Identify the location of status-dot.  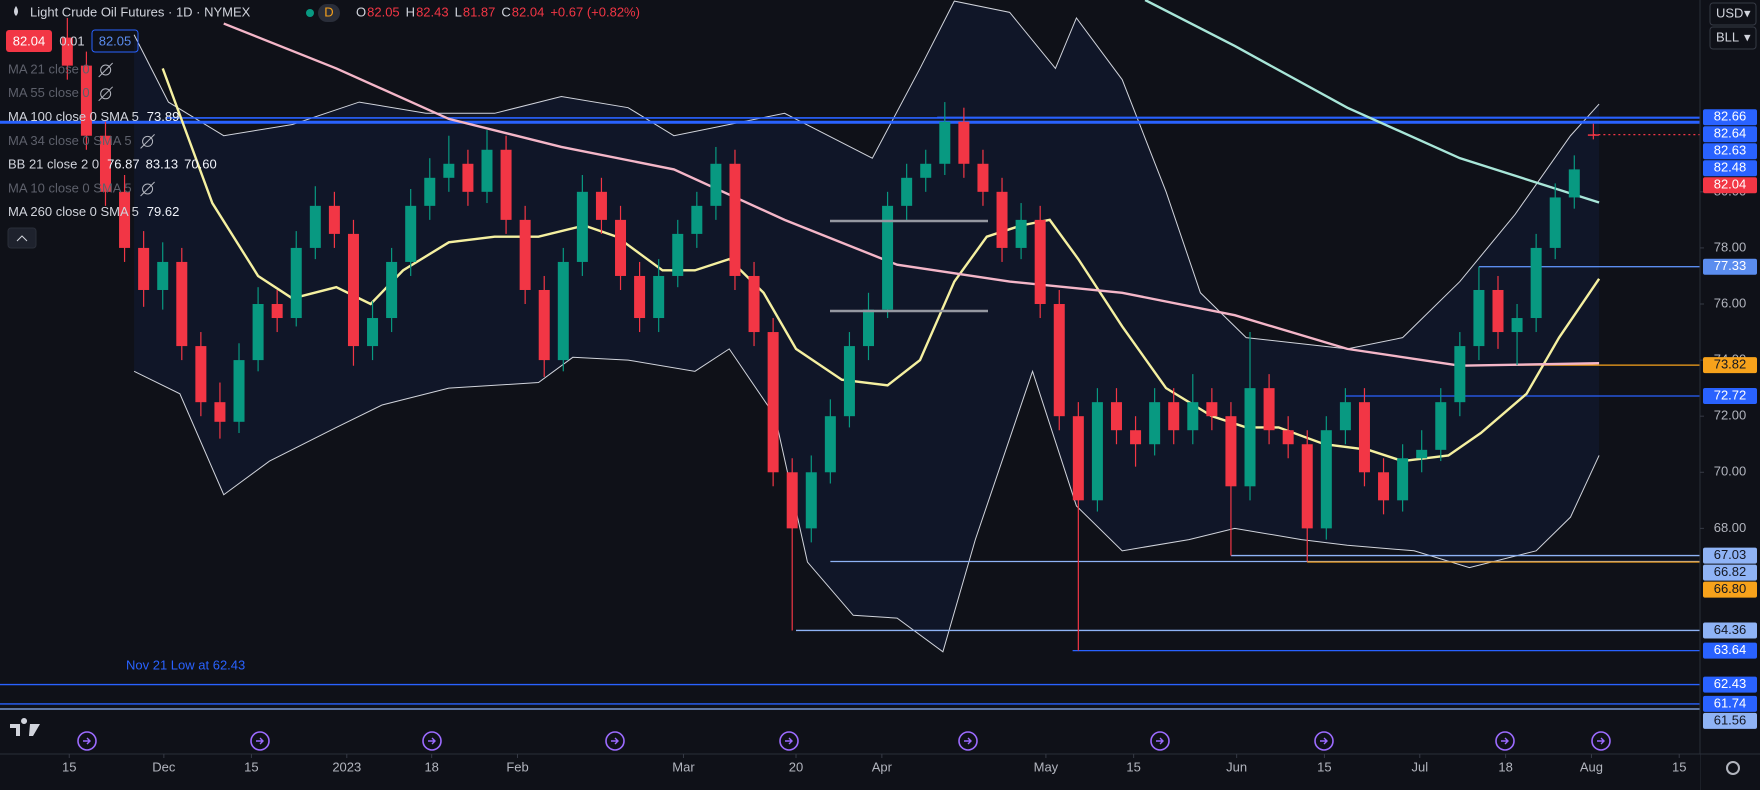
(310, 13).